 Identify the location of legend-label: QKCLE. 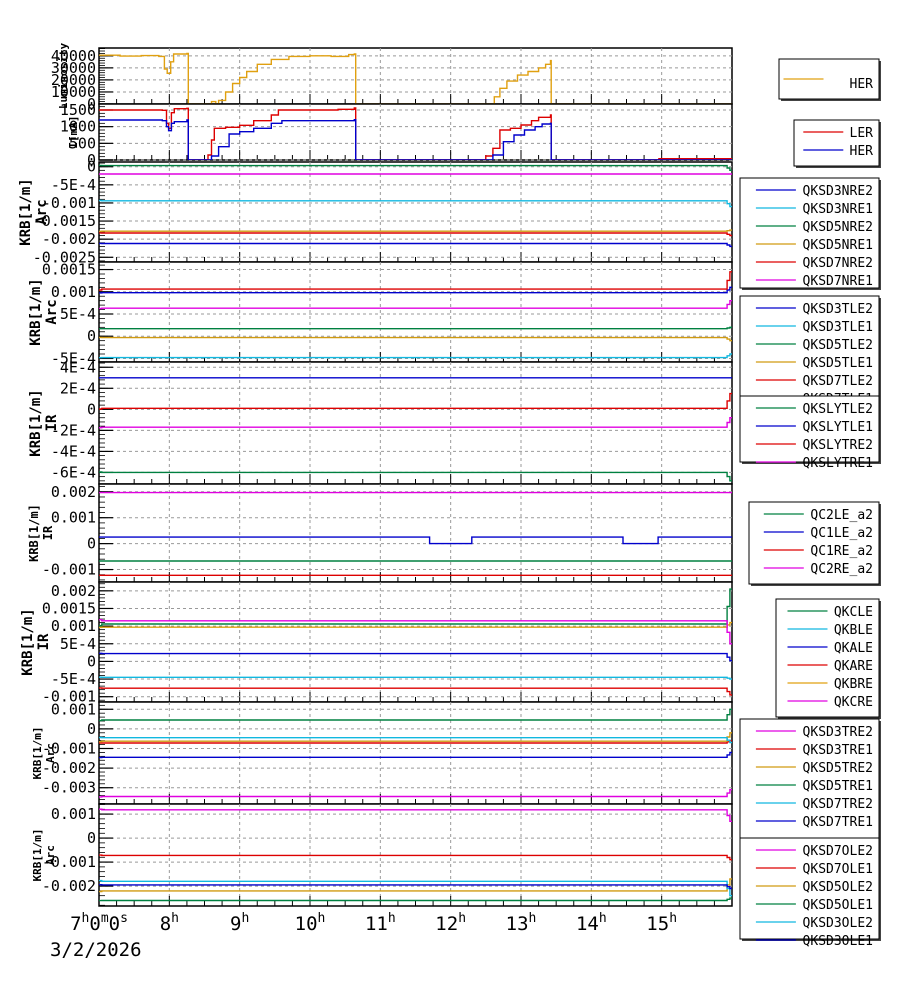
(853, 612).